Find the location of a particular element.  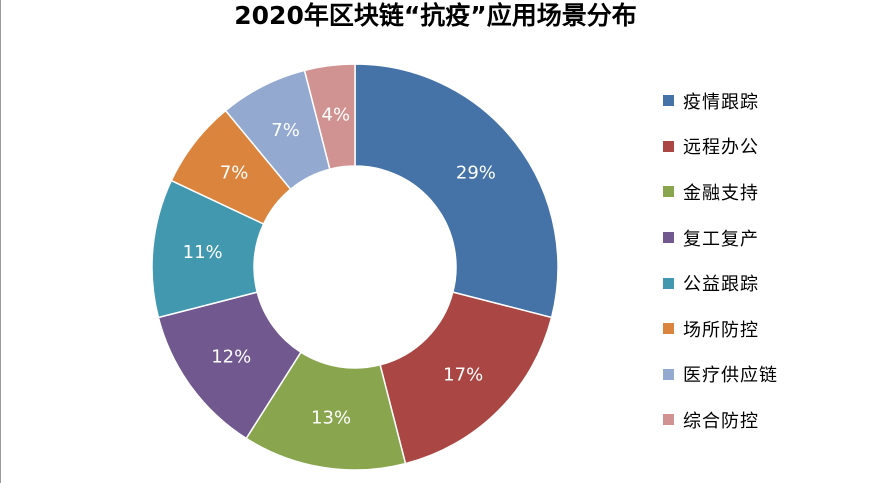

legend-item: 复工复产 is located at coordinates (720, 238).